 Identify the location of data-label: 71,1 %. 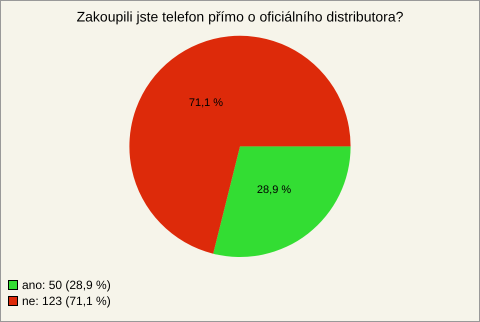
(206, 102).